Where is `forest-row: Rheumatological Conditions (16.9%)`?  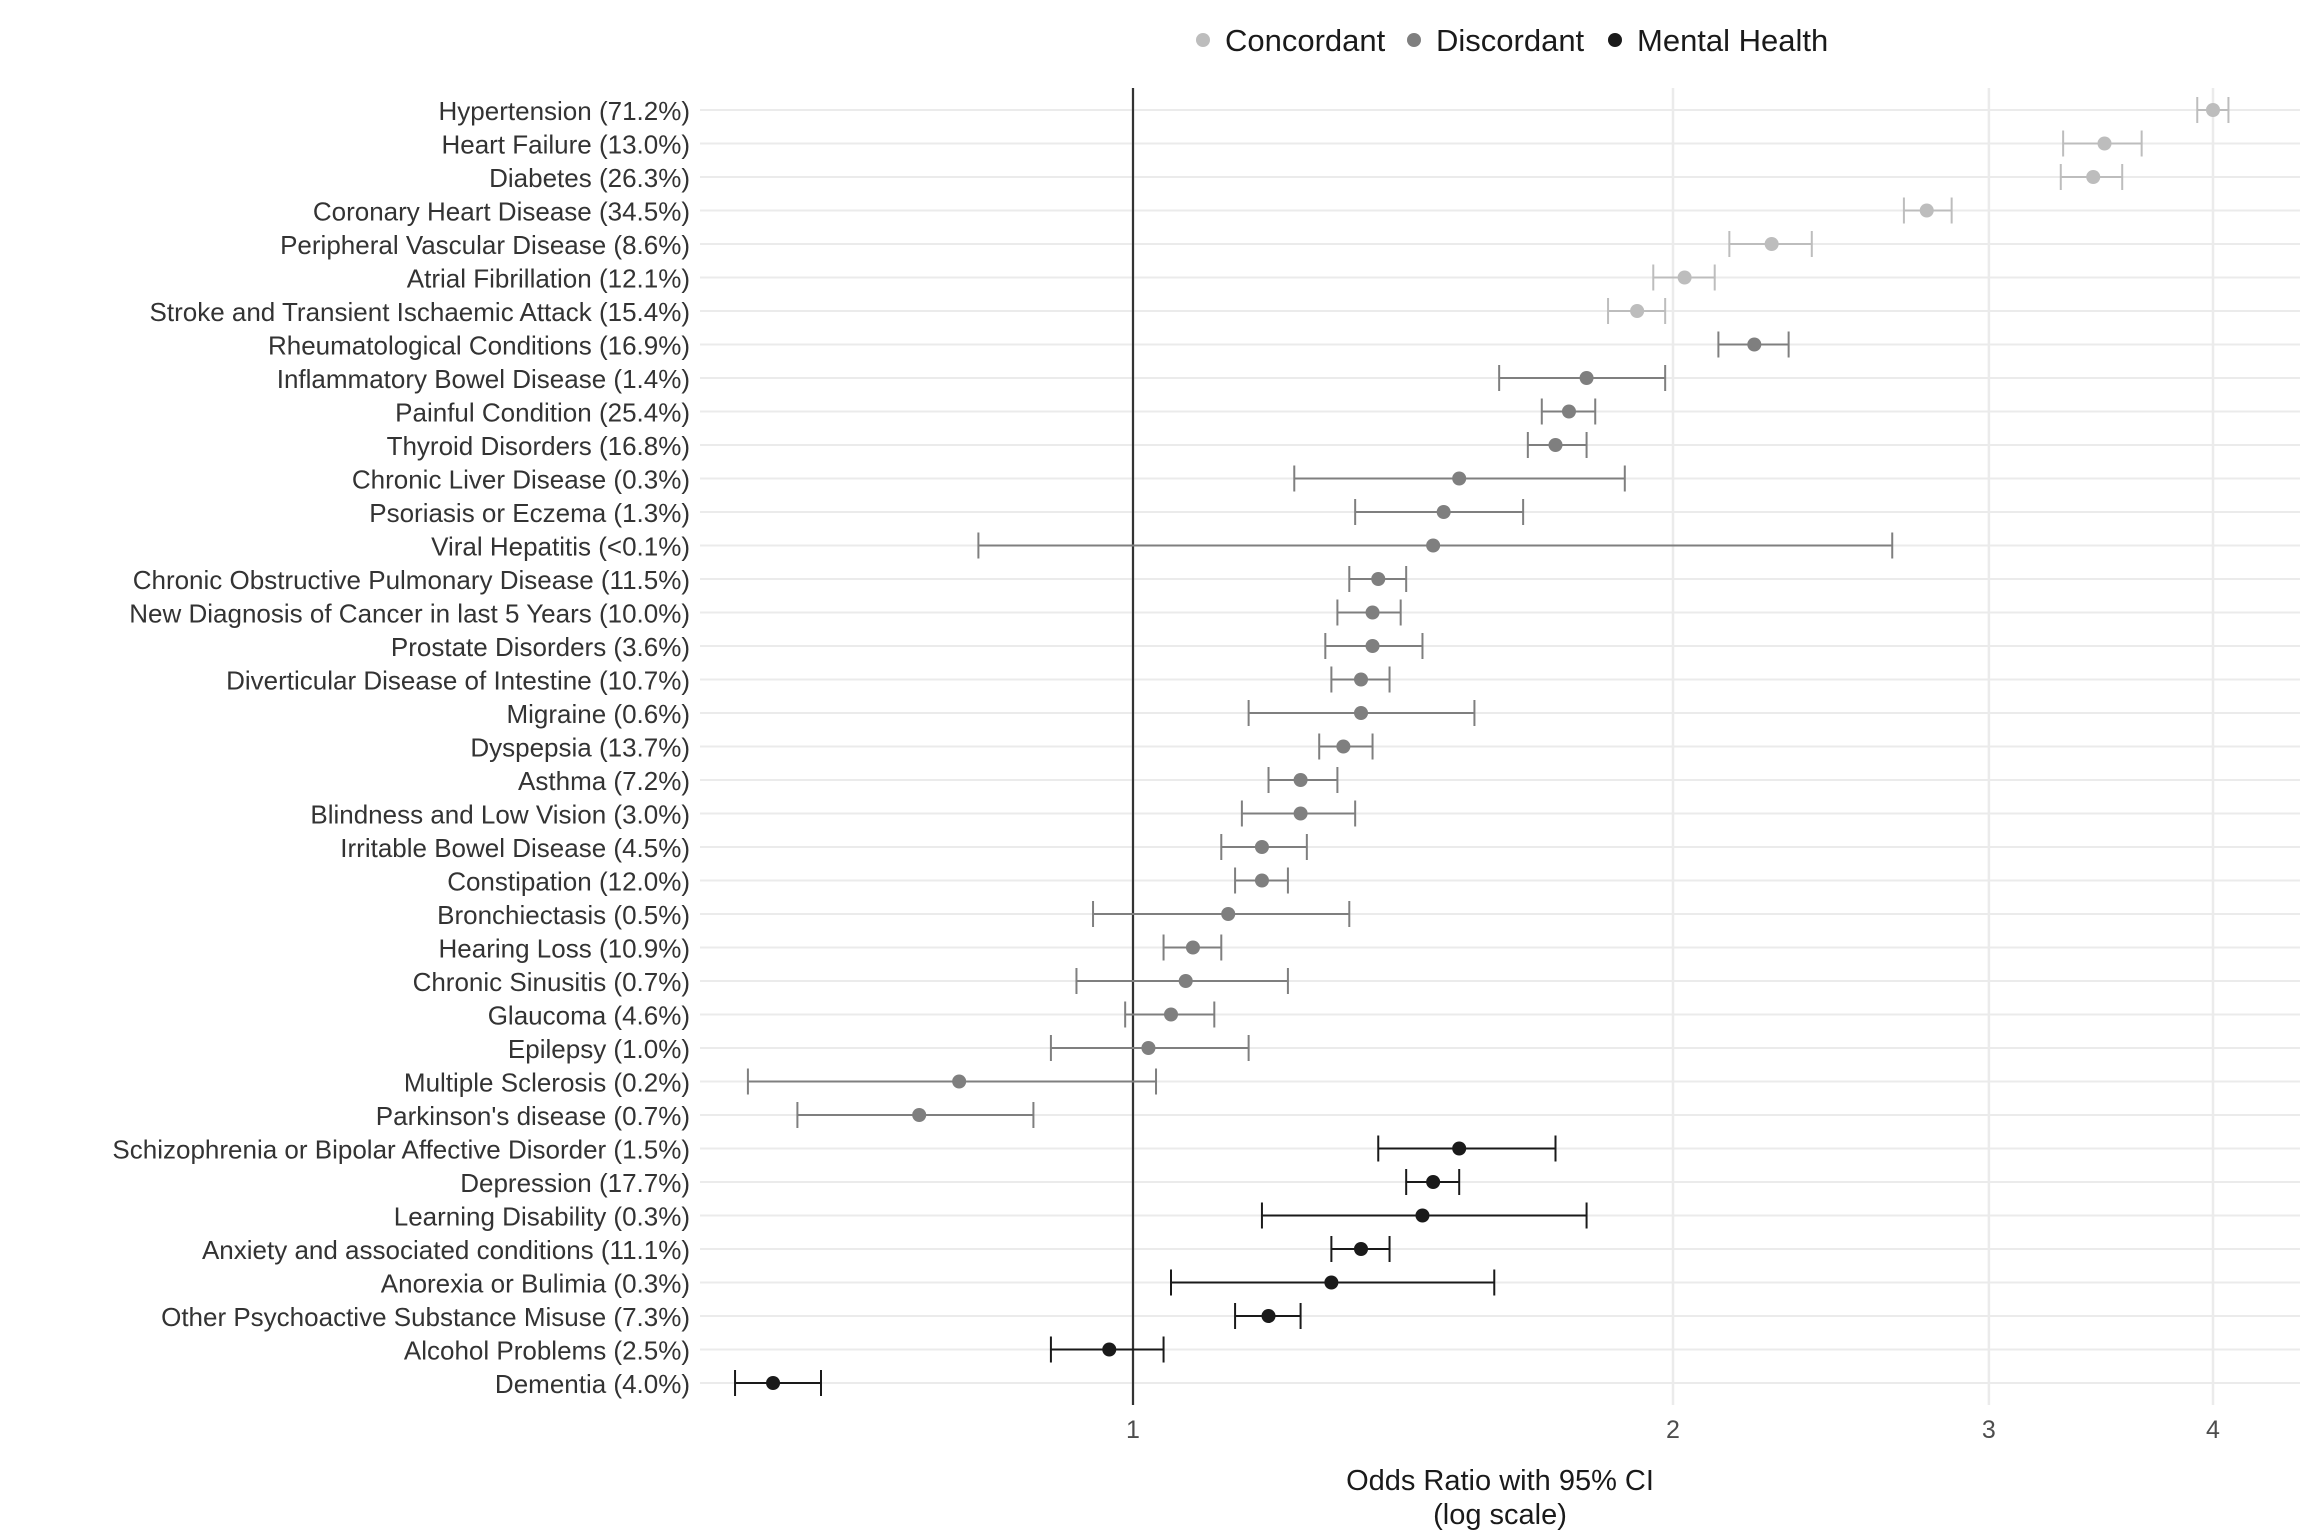
forest-row: Rheumatological Conditions (16.9%) is located at coordinates (1029, 346).